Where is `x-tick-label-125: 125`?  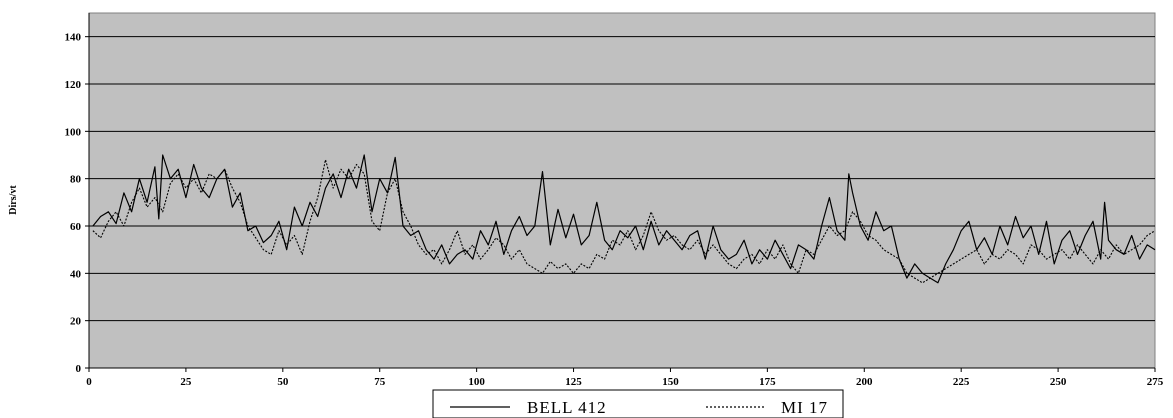
x-tick-label-125: 125 is located at coordinates (573, 382).